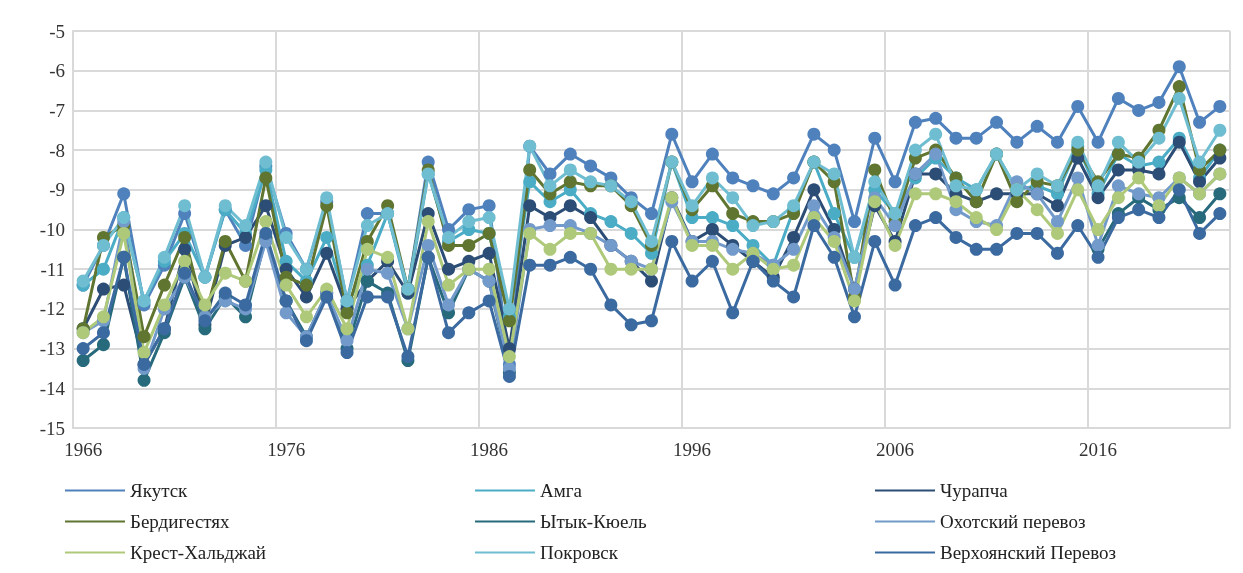 Image resolution: width=1243 pixels, height=573 pixels. Describe the element at coordinates (57, 110) in the screenshot. I see `y-tick-label: -7` at that location.